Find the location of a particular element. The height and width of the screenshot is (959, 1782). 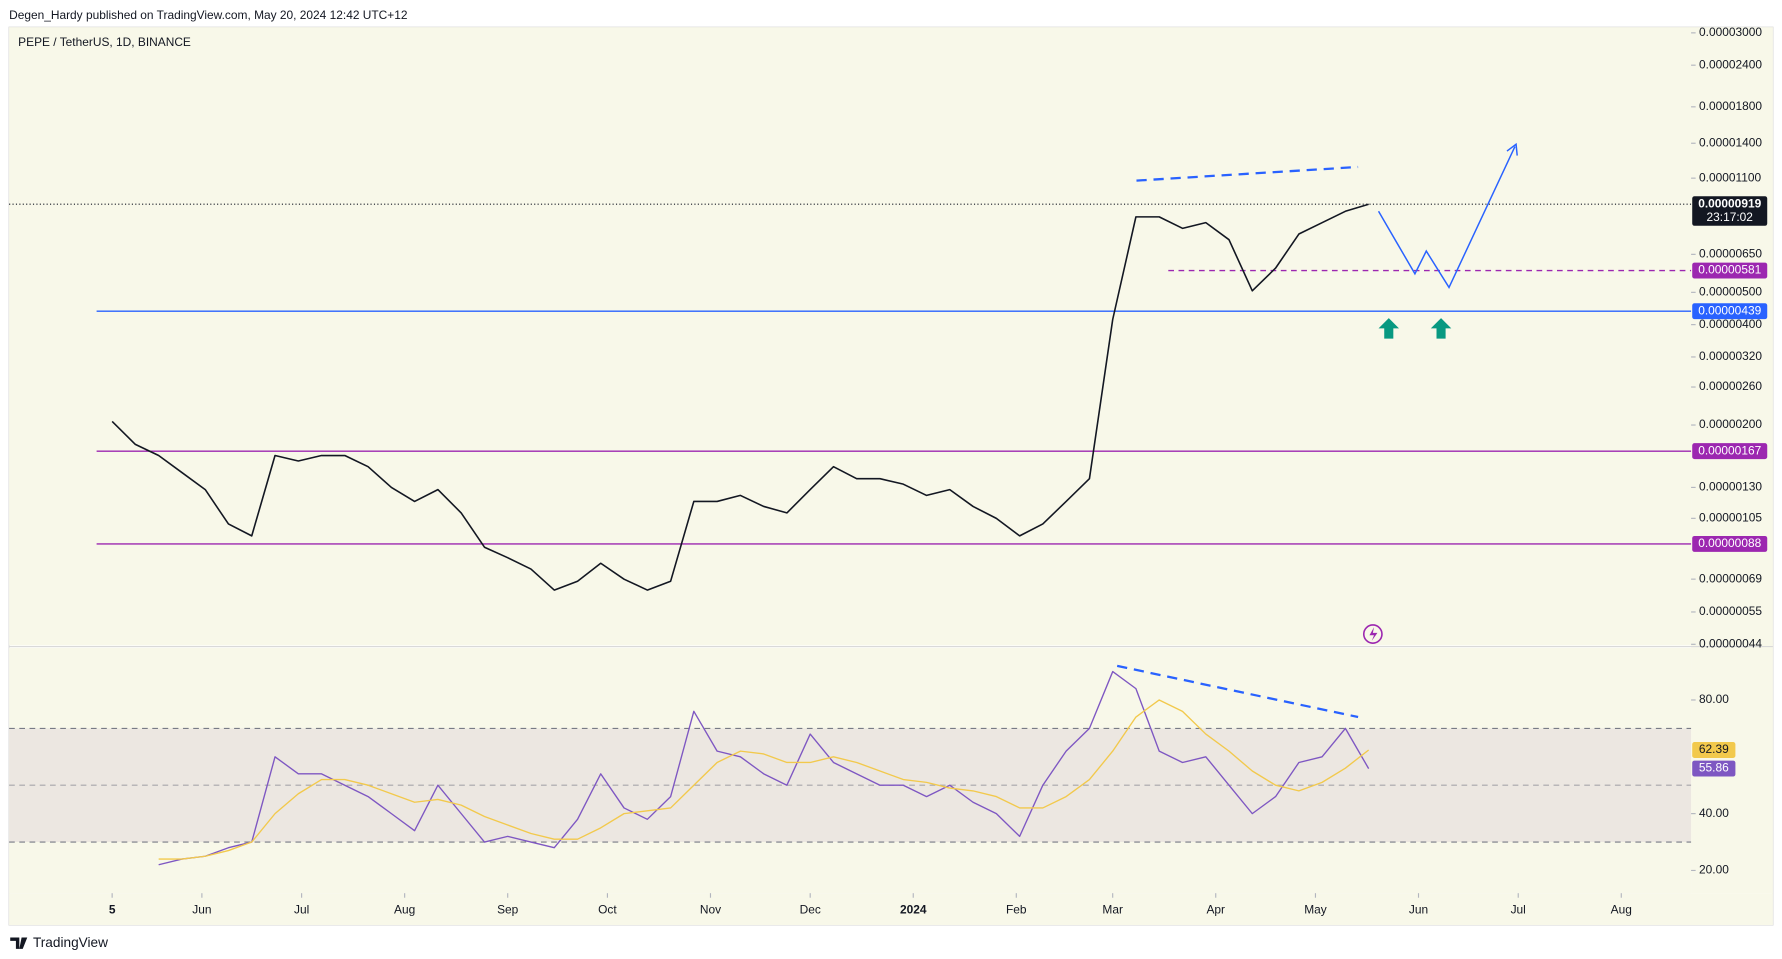

y-tick-label: 0.00000105 is located at coordinates (1730, 517).